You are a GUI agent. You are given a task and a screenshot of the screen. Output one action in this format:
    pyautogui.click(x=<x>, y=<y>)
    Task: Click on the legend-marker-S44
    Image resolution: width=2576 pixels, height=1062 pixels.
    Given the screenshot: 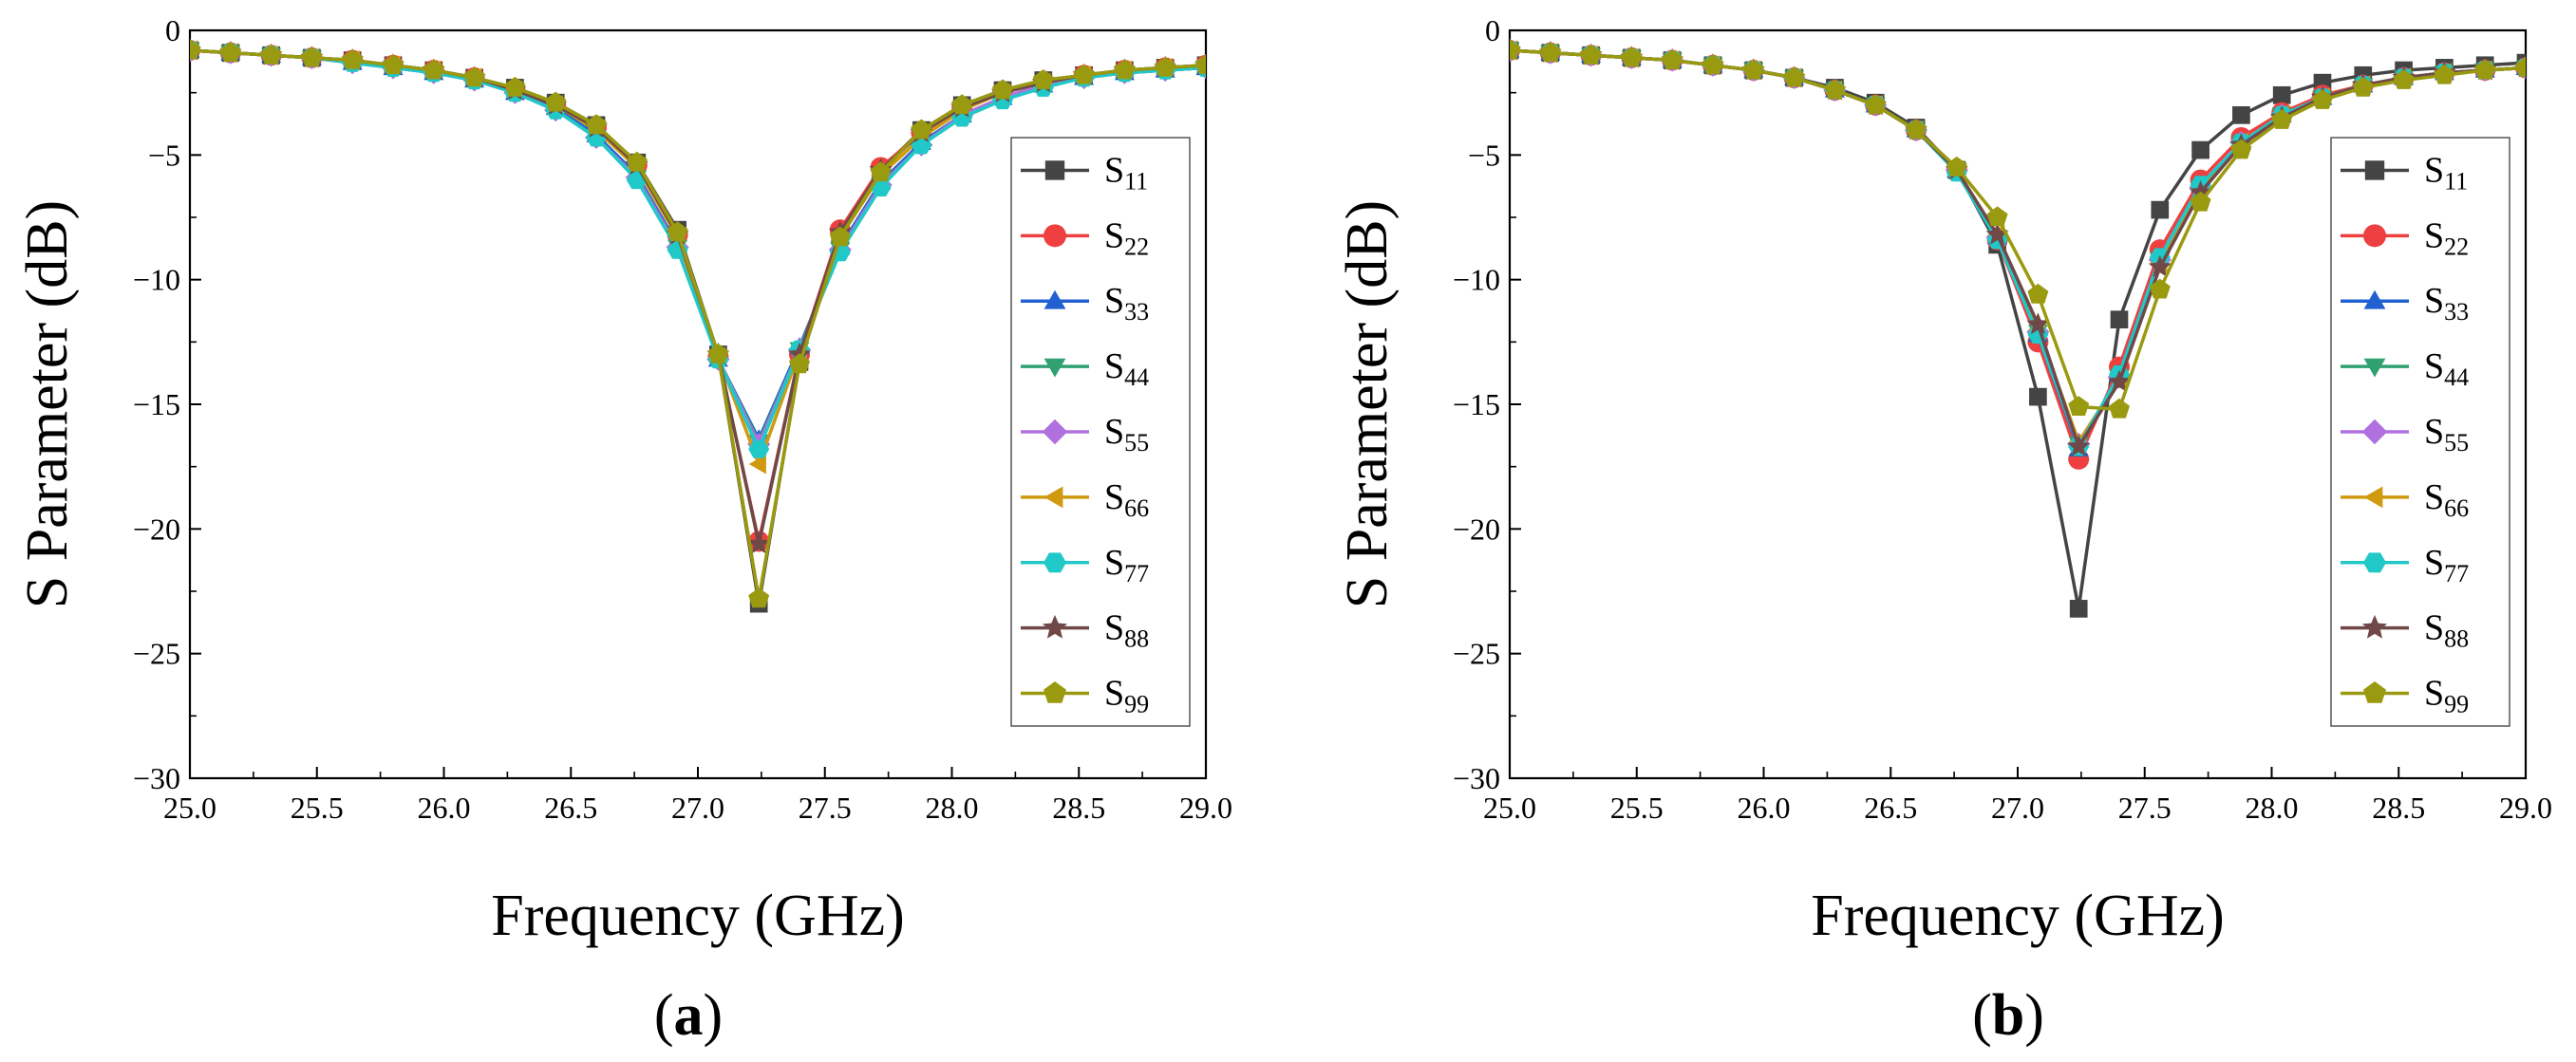 What is the action you would take?
    pyautogui.click(x=1055, y=368)
    